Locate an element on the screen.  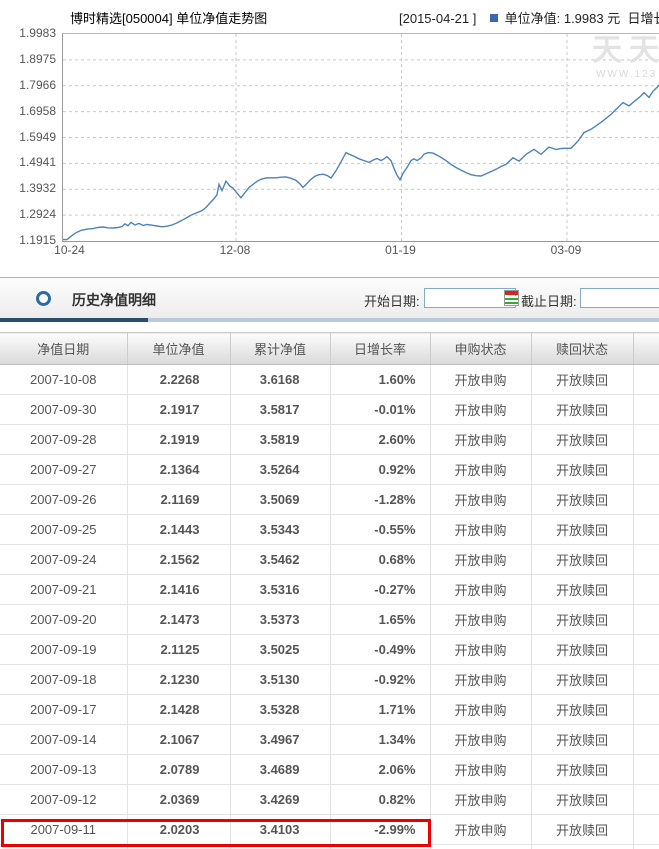
x-tick-label: 10-24 is located at coordinates (69, 250).